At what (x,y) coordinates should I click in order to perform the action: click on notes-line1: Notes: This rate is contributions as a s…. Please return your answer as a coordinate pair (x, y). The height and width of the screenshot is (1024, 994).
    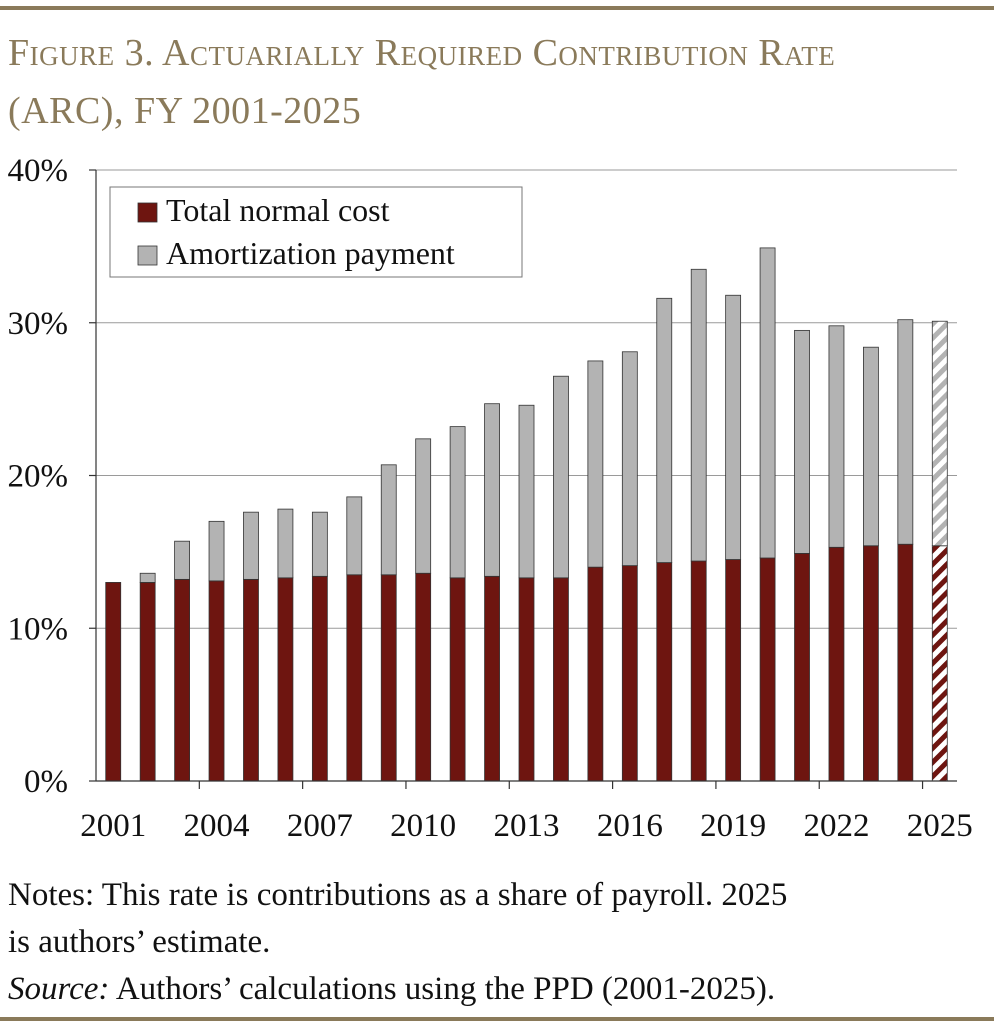
    Looking at the image, I should click on (398, 895).